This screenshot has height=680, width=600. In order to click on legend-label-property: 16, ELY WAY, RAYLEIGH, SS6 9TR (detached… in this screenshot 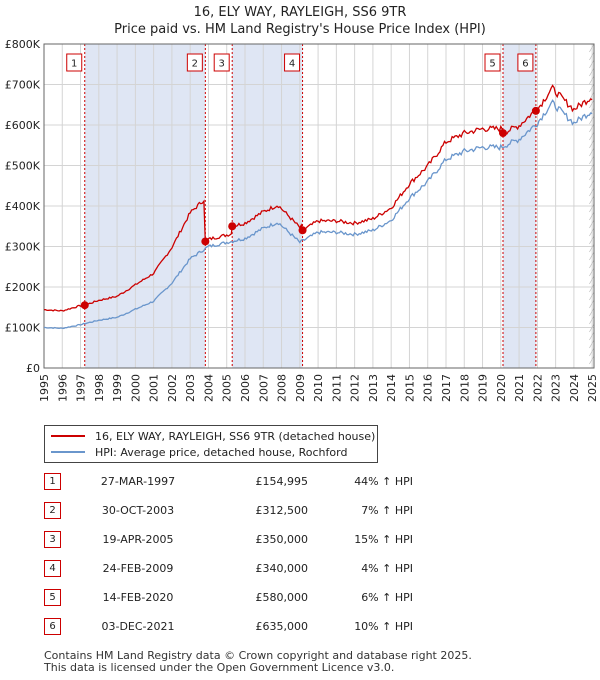, I will do `click(235, 436)`.